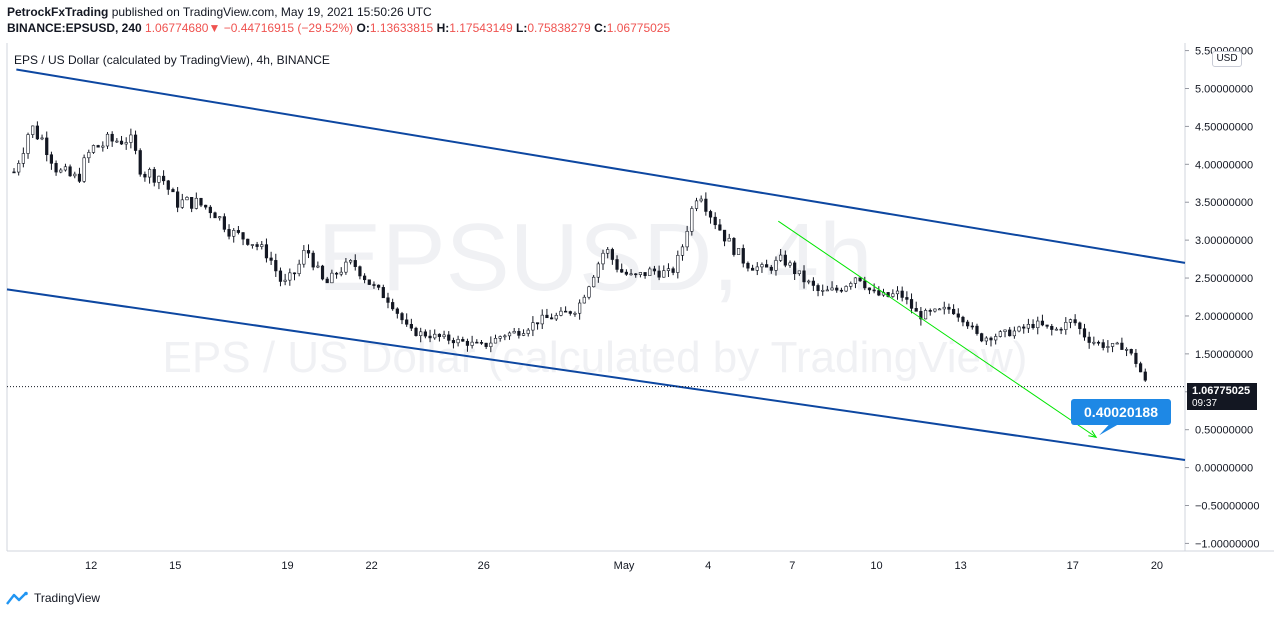  What do you see at coordinates (638, 28) in the screenshot?
I see `close-value: 1.06775025` at bounding box center [638, 28].